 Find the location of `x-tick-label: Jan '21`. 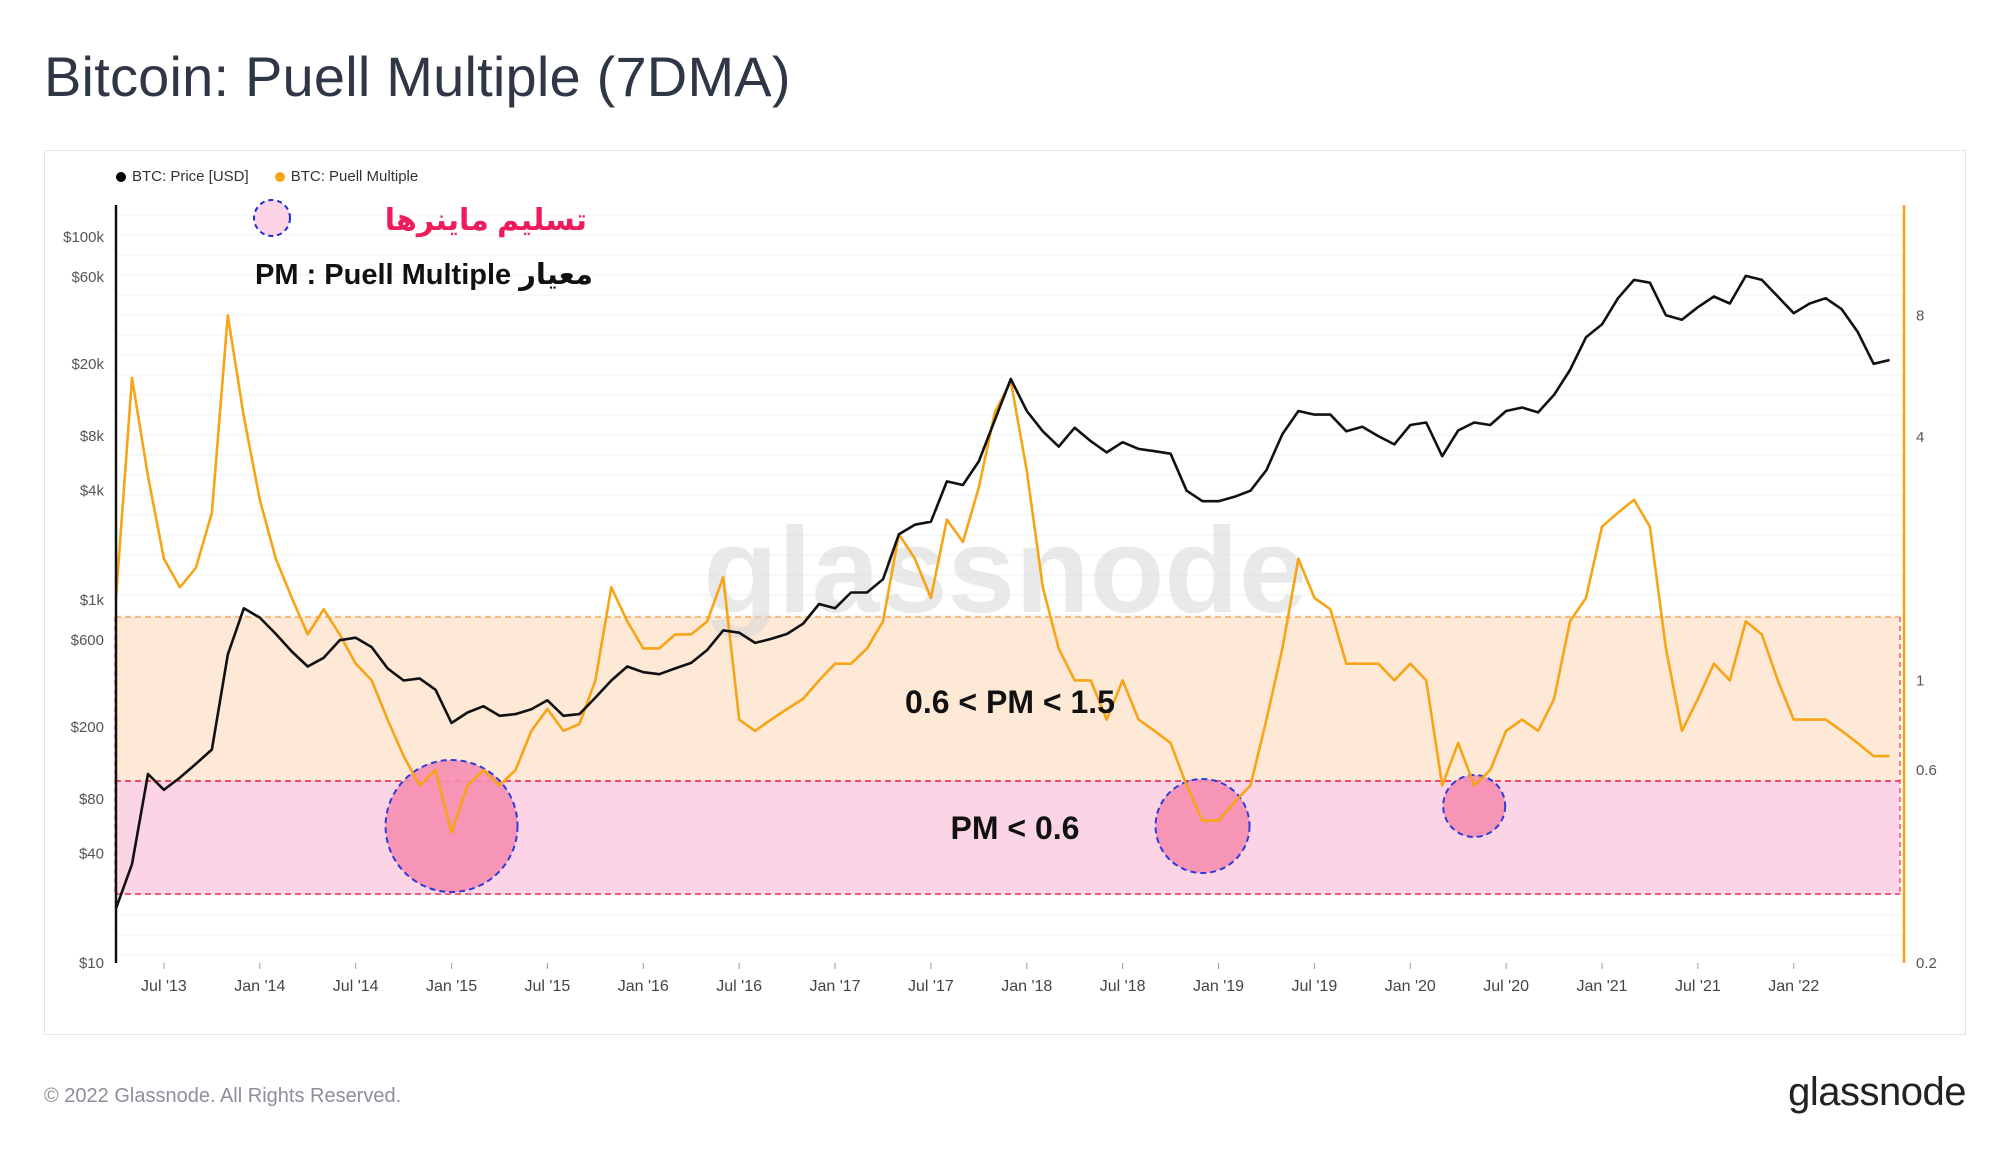

x-tick-label: Jan '21 is located at coordinates (1601, 986).